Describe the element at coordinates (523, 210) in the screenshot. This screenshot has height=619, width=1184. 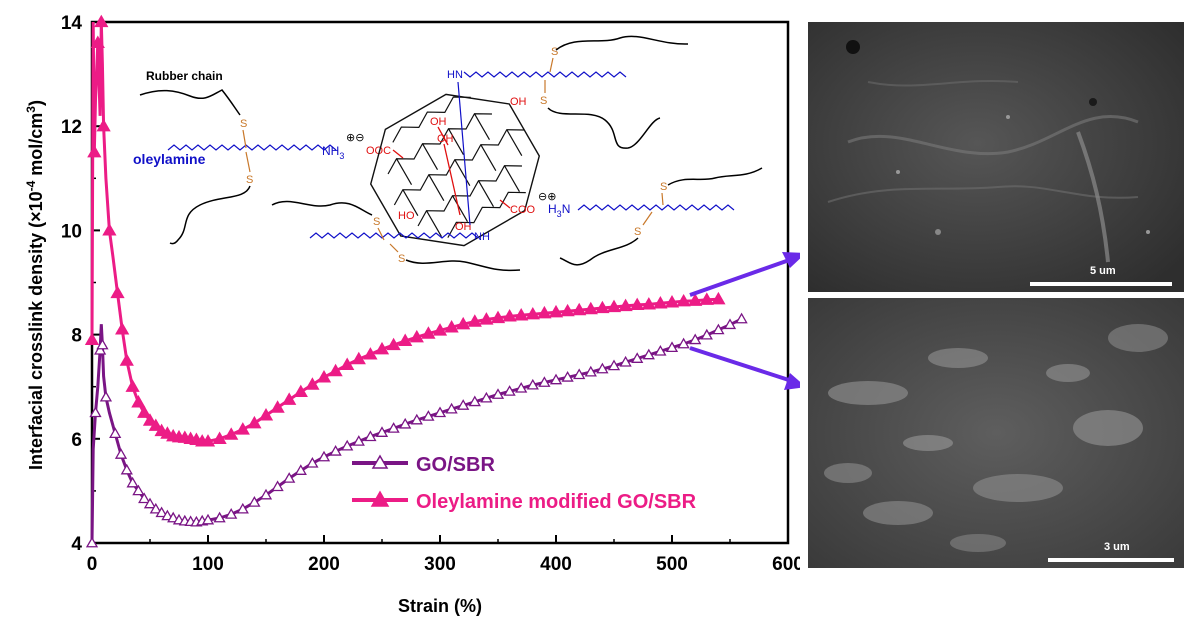
I see `coo-label: COO` at that location.